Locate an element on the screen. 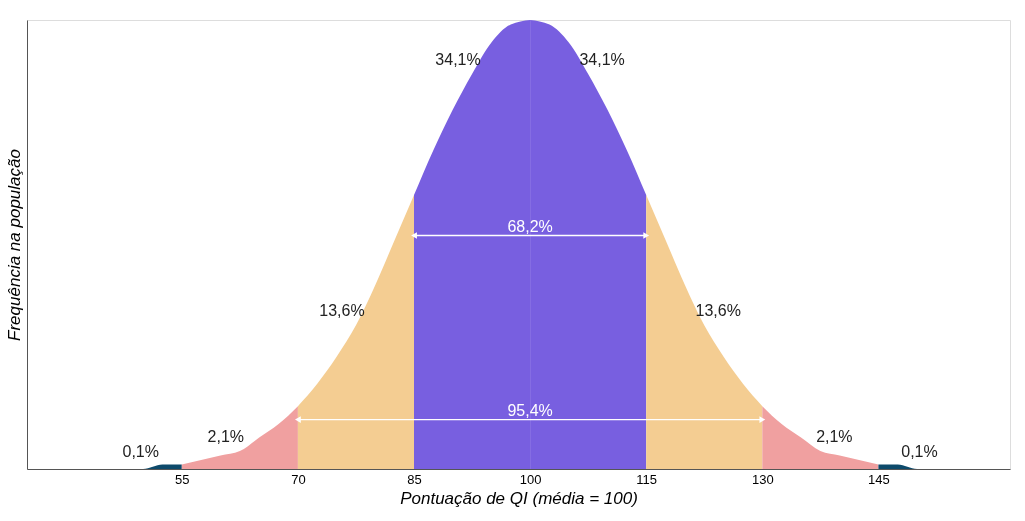 The width and height of the screenshot is (1025, 521). x-tick-label: 130 is located at coordinates (762, 479).